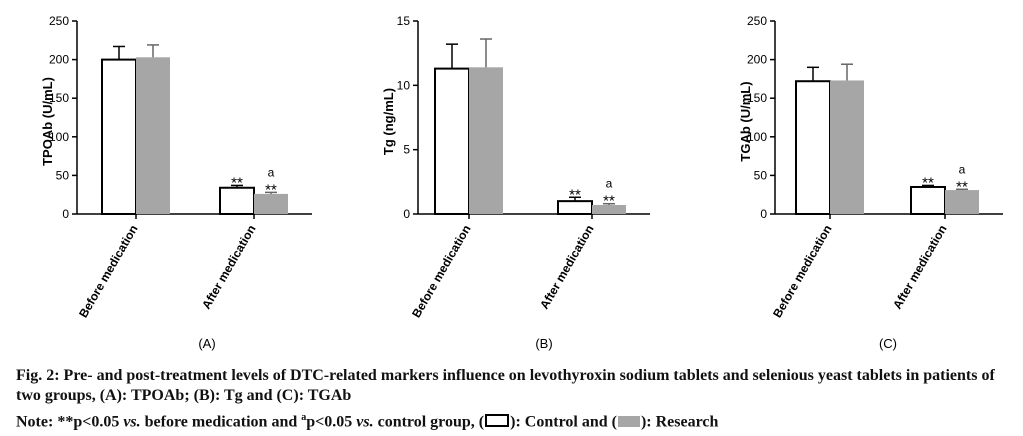 Image resolution: width=1023 pixels, height=436 pixels. What do you see at coordinates (745, 121) in the screenshot?
I see `y-axis-label: TGAb (U/mL)` at bounding box center [745, 121].